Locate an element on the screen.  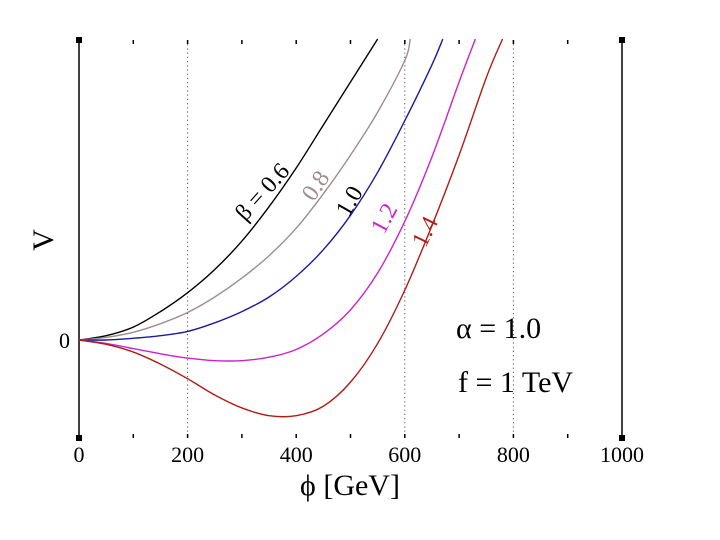
frame-corner-top-right is located at coordinates (622, 40).